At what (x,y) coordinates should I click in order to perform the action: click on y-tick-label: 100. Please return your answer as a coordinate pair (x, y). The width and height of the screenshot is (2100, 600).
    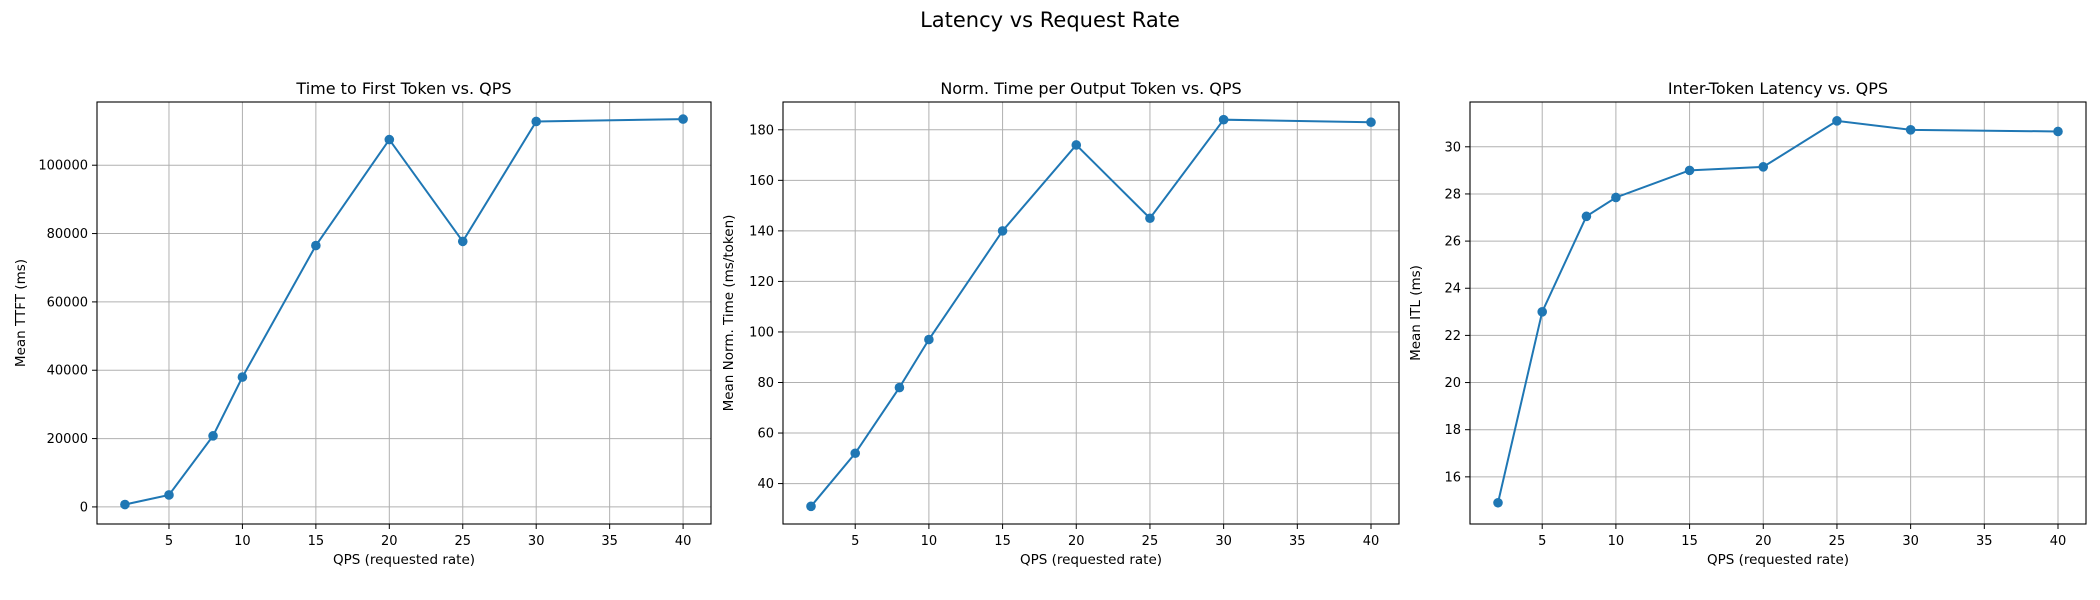
    Looking at the image, I should click on (761, 332).